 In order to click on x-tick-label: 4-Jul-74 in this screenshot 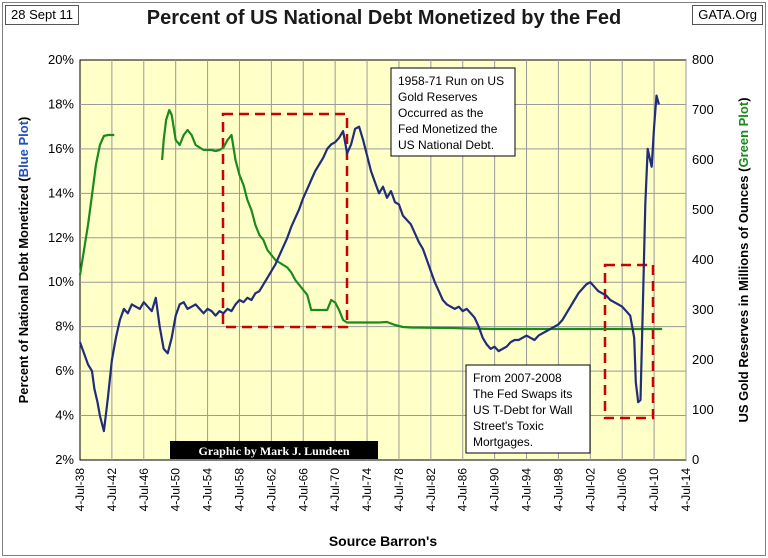, I will do `click(367, 490)`.